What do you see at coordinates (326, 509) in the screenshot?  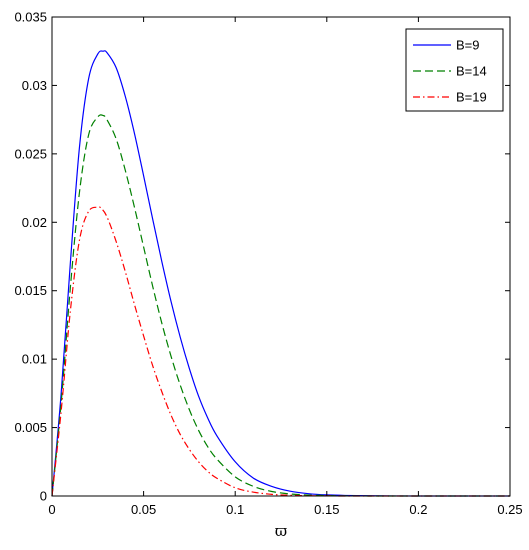 I see `x-tick-label: 0.15` at bounding box center [326, 509].